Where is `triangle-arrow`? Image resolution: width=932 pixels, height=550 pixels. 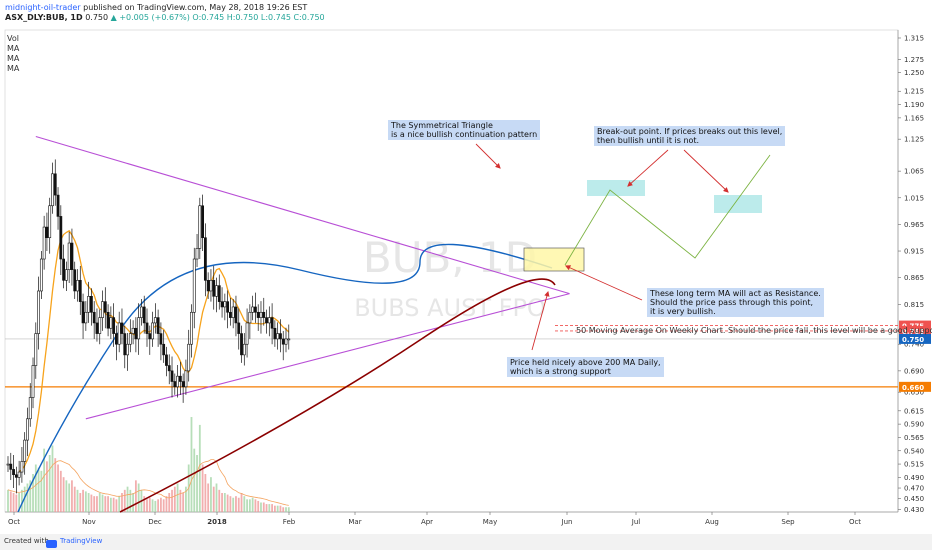 triangle-arrow is located at coordinates (488, 156).